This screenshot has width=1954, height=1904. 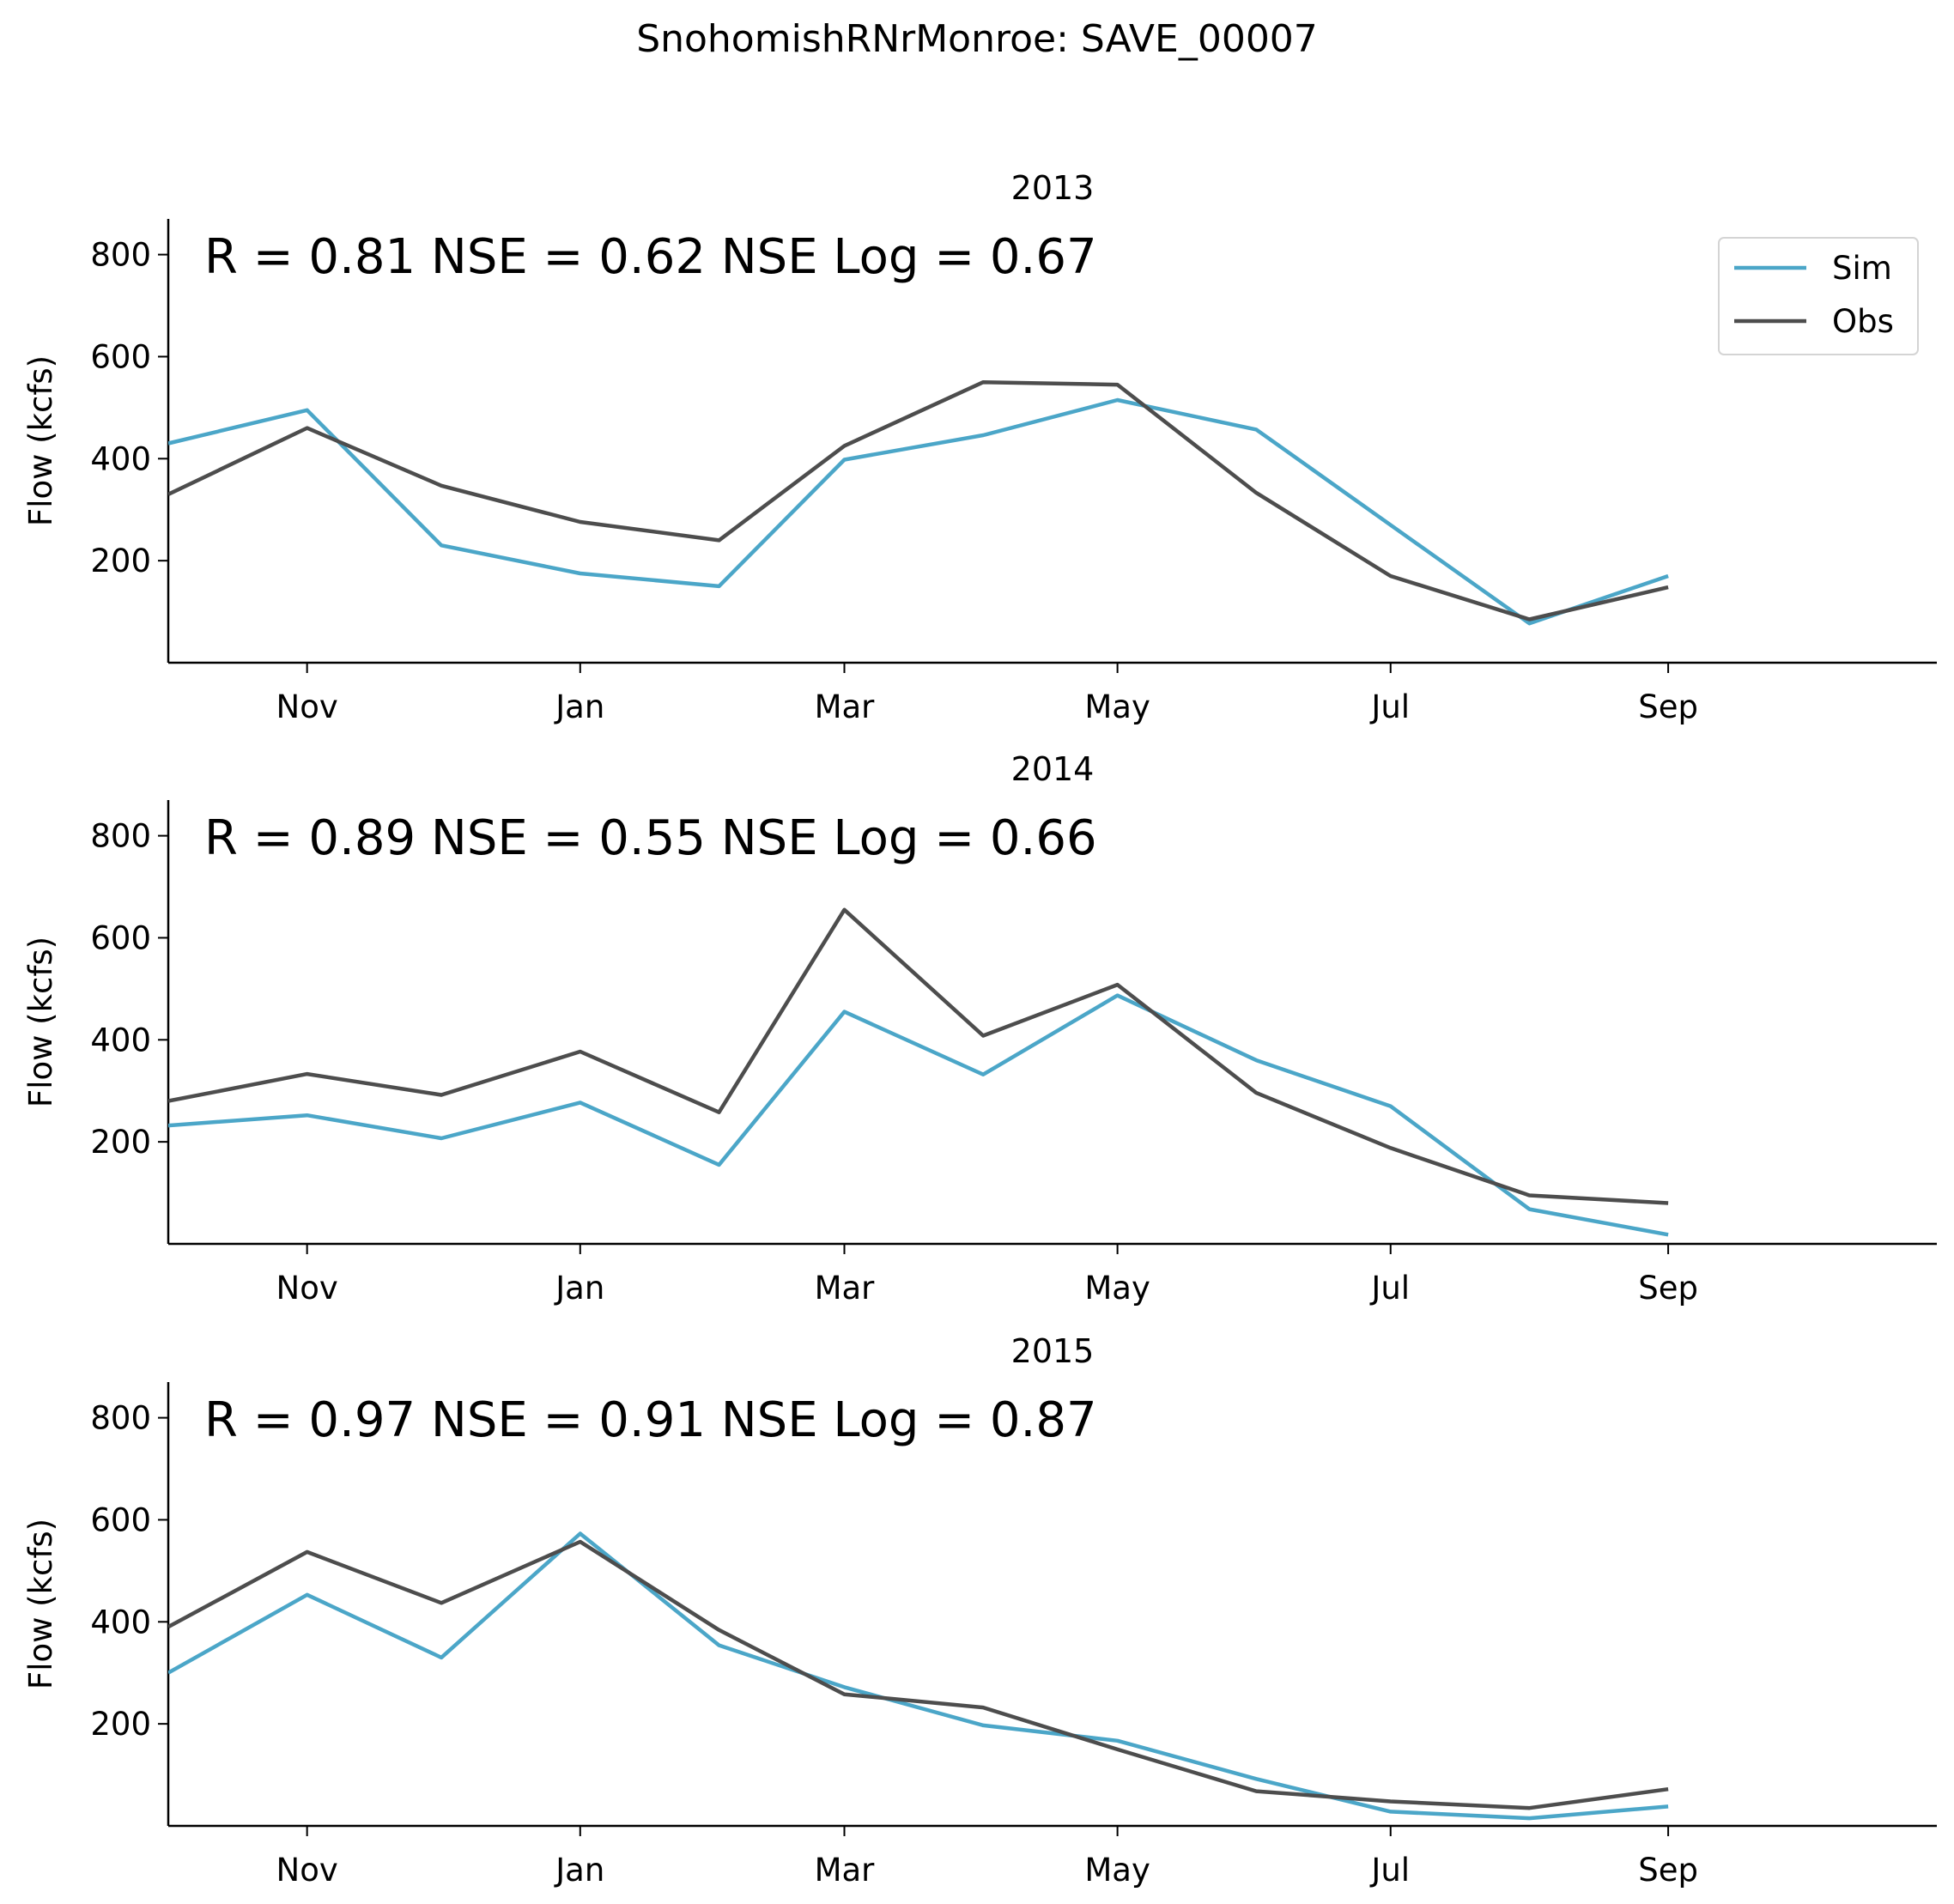 I want to click on panel-title: 2014, so click(x=1053, y=769).